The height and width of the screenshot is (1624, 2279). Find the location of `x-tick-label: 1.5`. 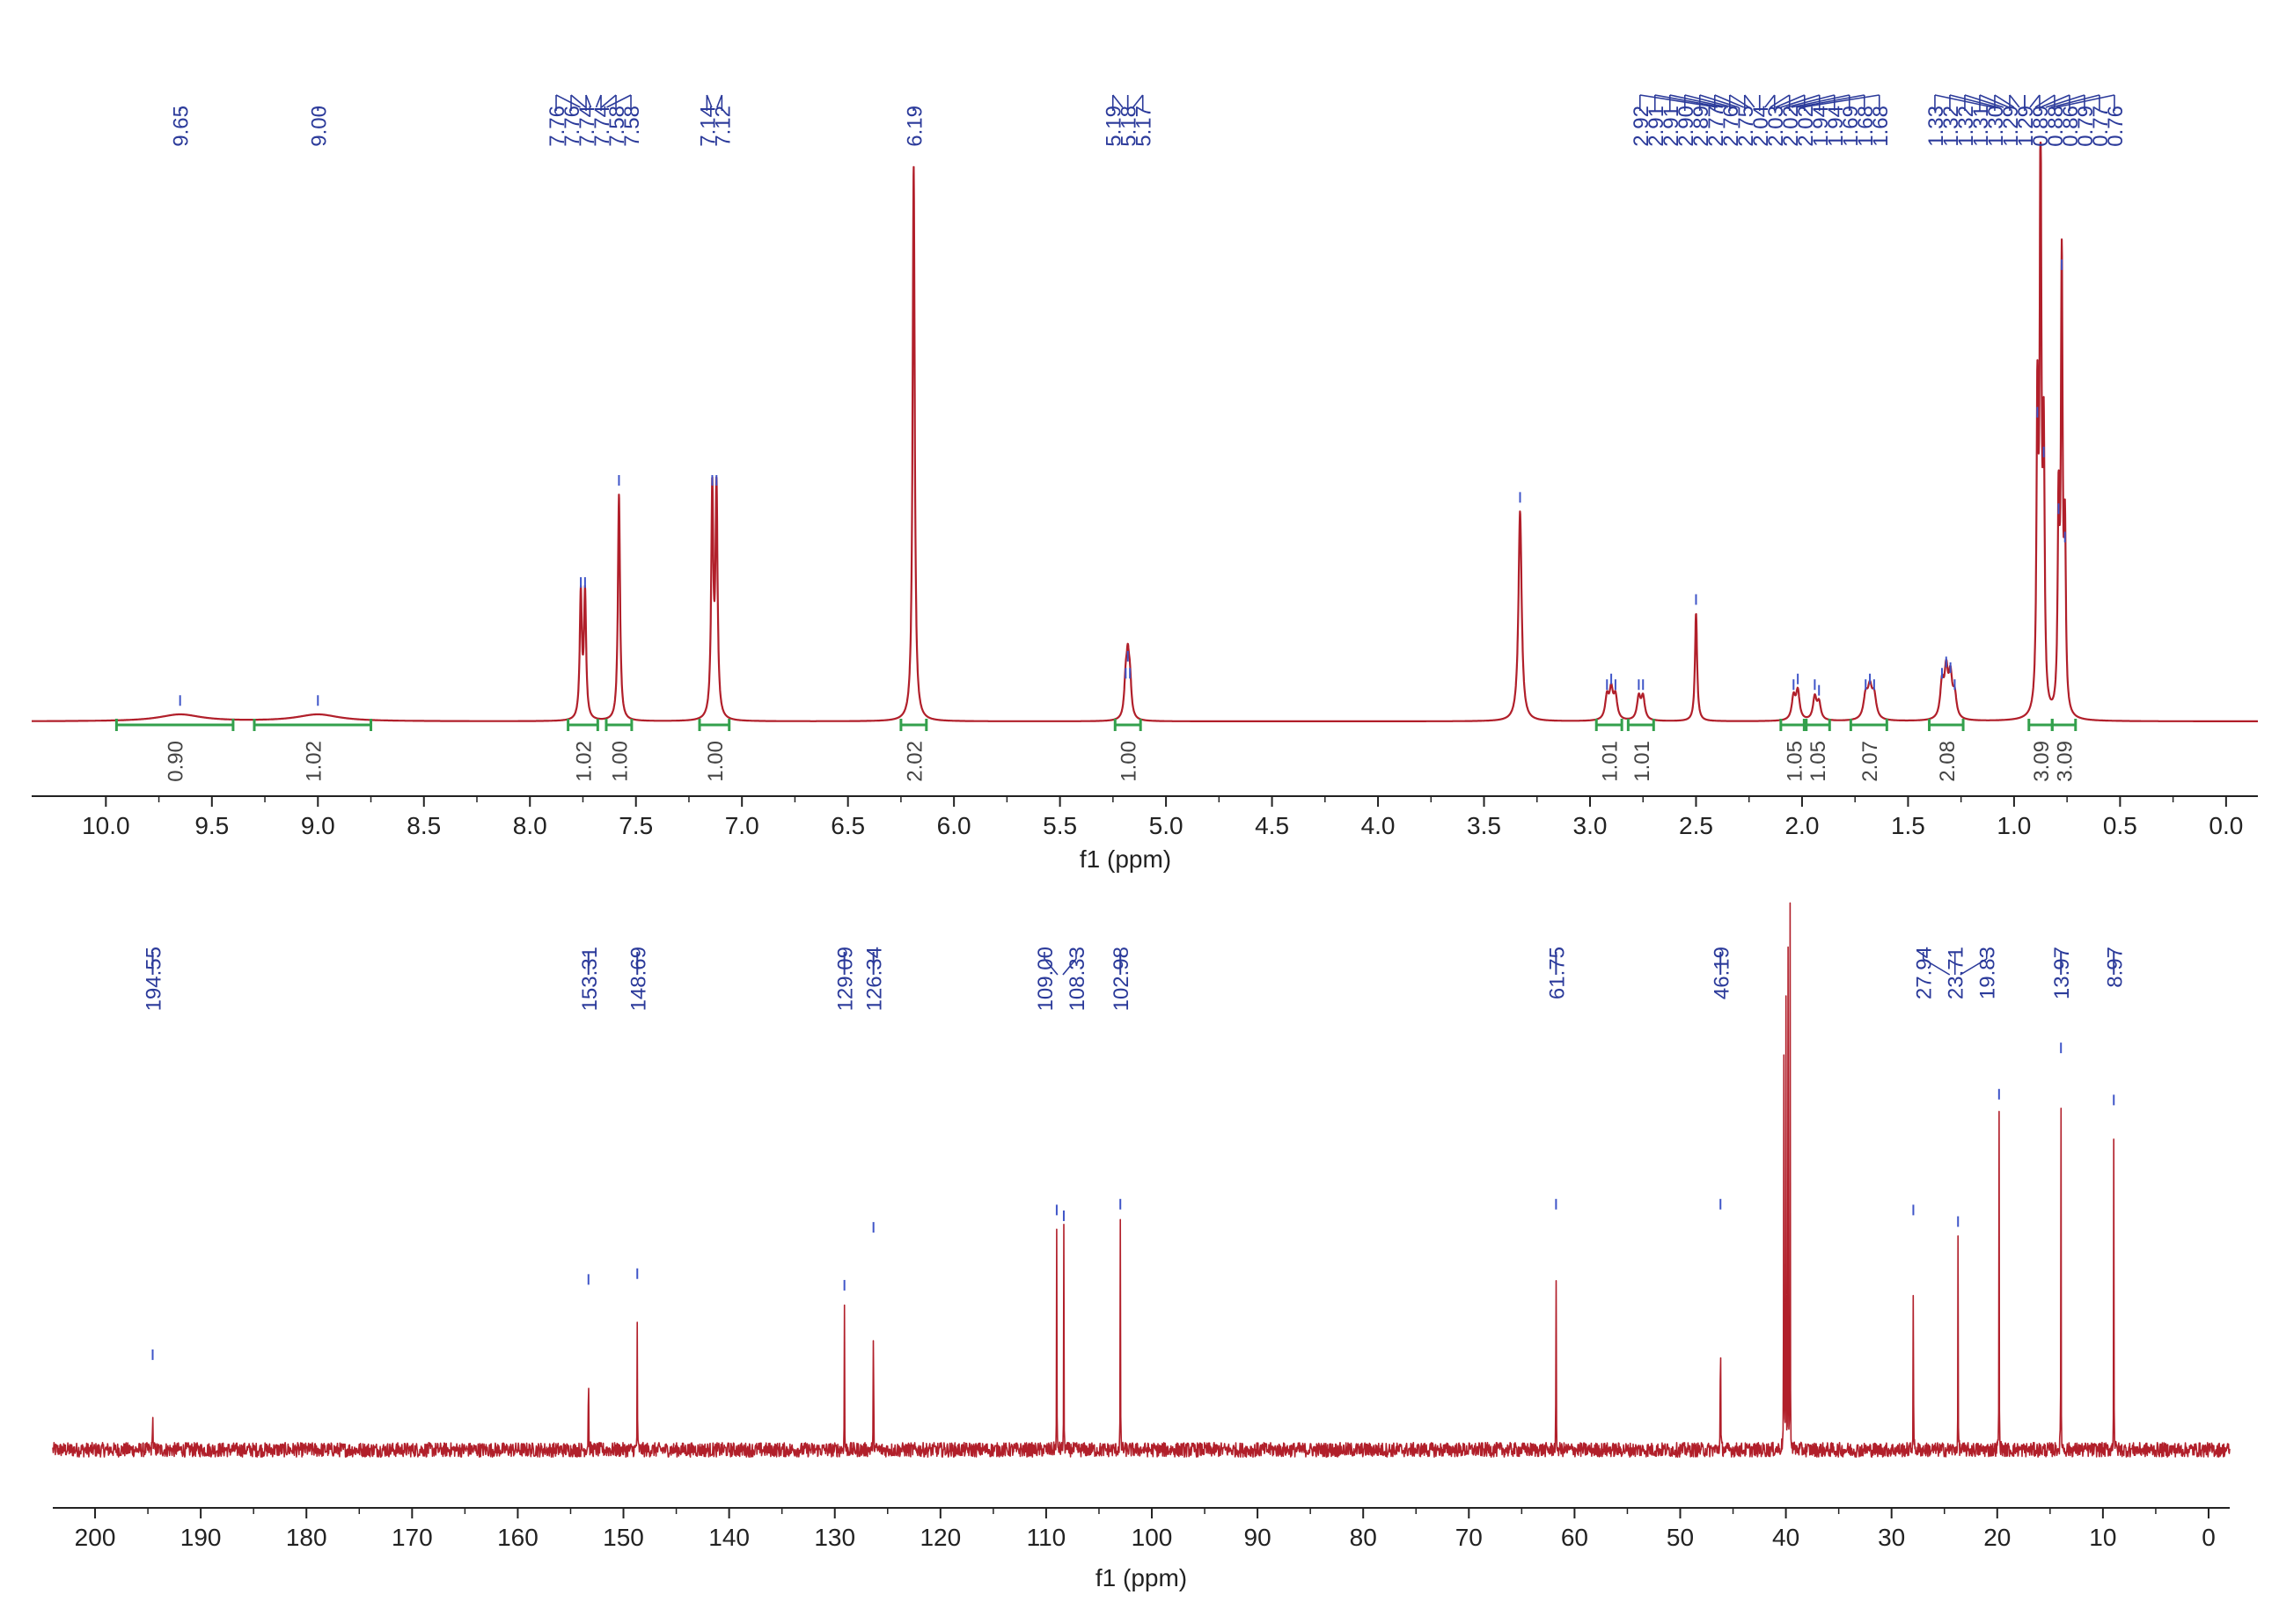

x-tick-label: 1.5 is located at coordinates (1908, 825).